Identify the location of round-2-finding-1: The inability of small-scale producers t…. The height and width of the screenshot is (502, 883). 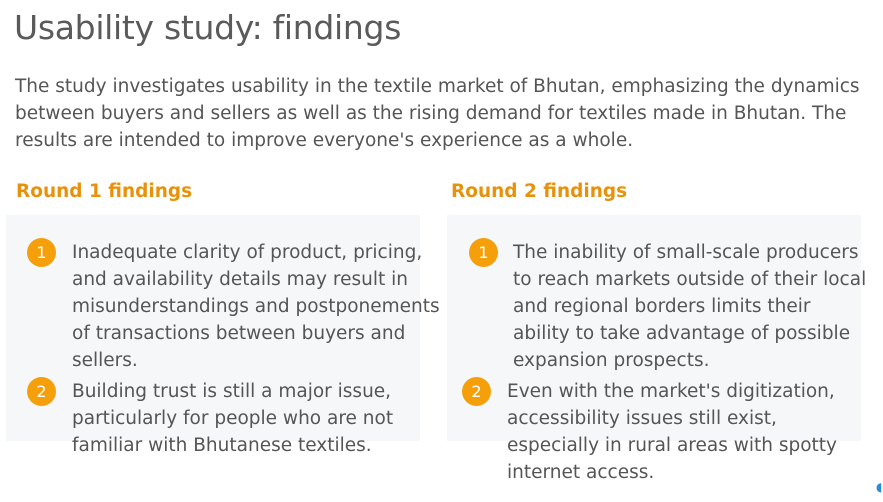
(690, 306).